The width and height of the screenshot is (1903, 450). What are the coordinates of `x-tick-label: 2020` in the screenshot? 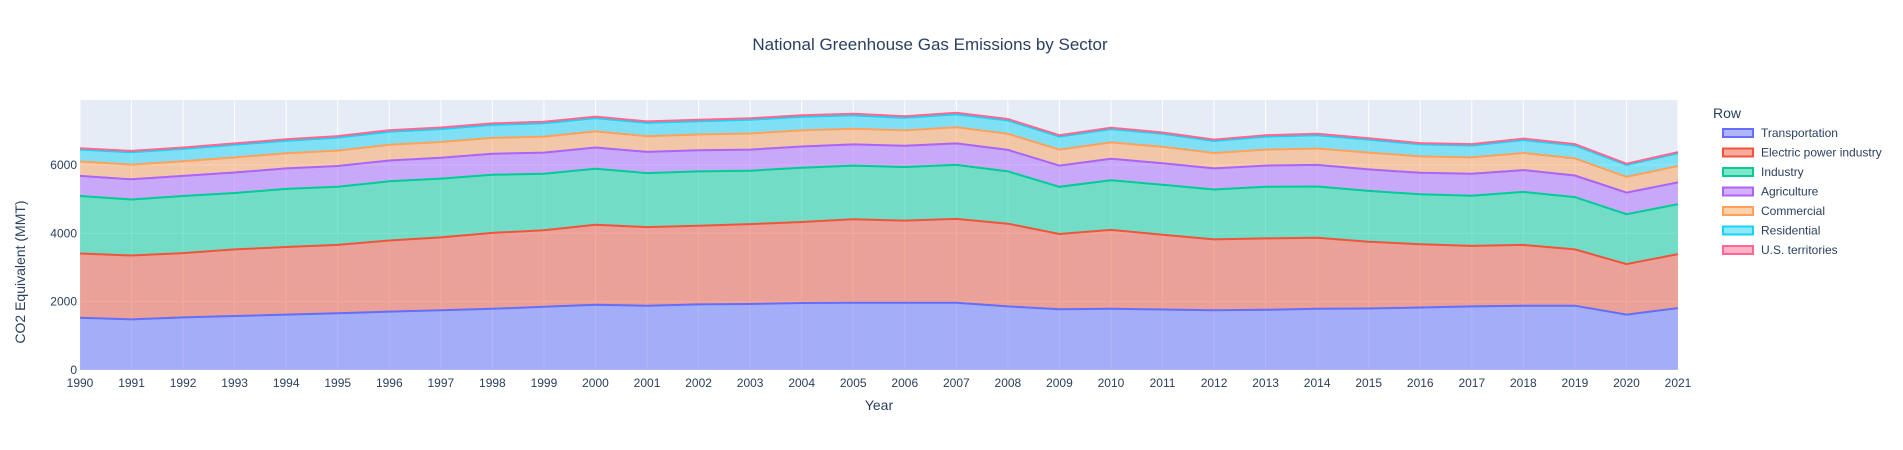 It's located at (1626, 383).